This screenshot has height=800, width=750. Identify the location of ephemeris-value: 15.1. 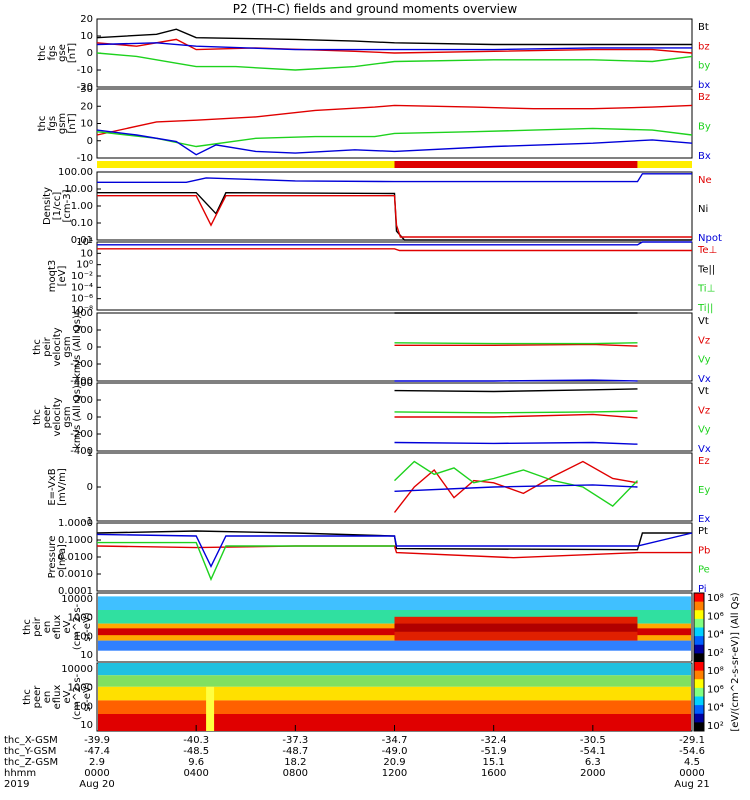
(494, 762).